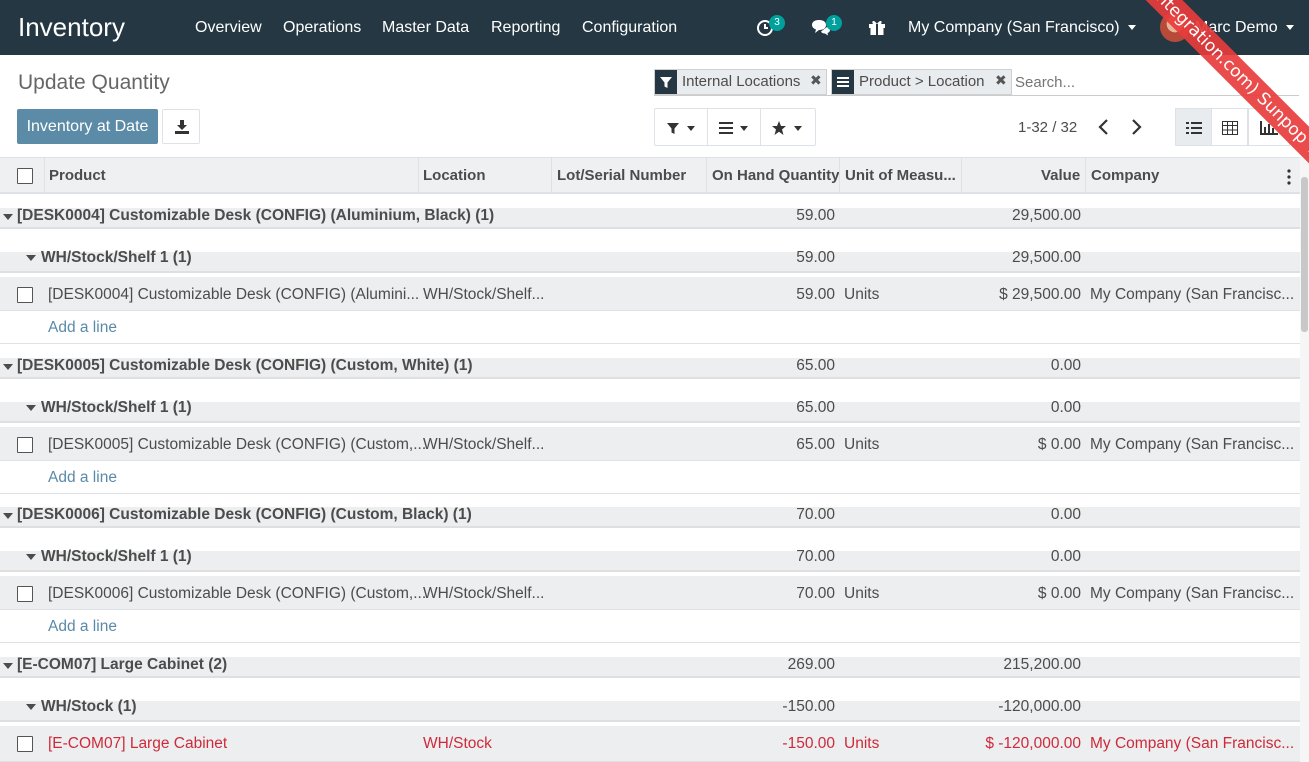 This screenshot has height=762, width=1309. Describe the element at coordinates (77, 175) in the screenshot. I see `column-product: Product` at that location.